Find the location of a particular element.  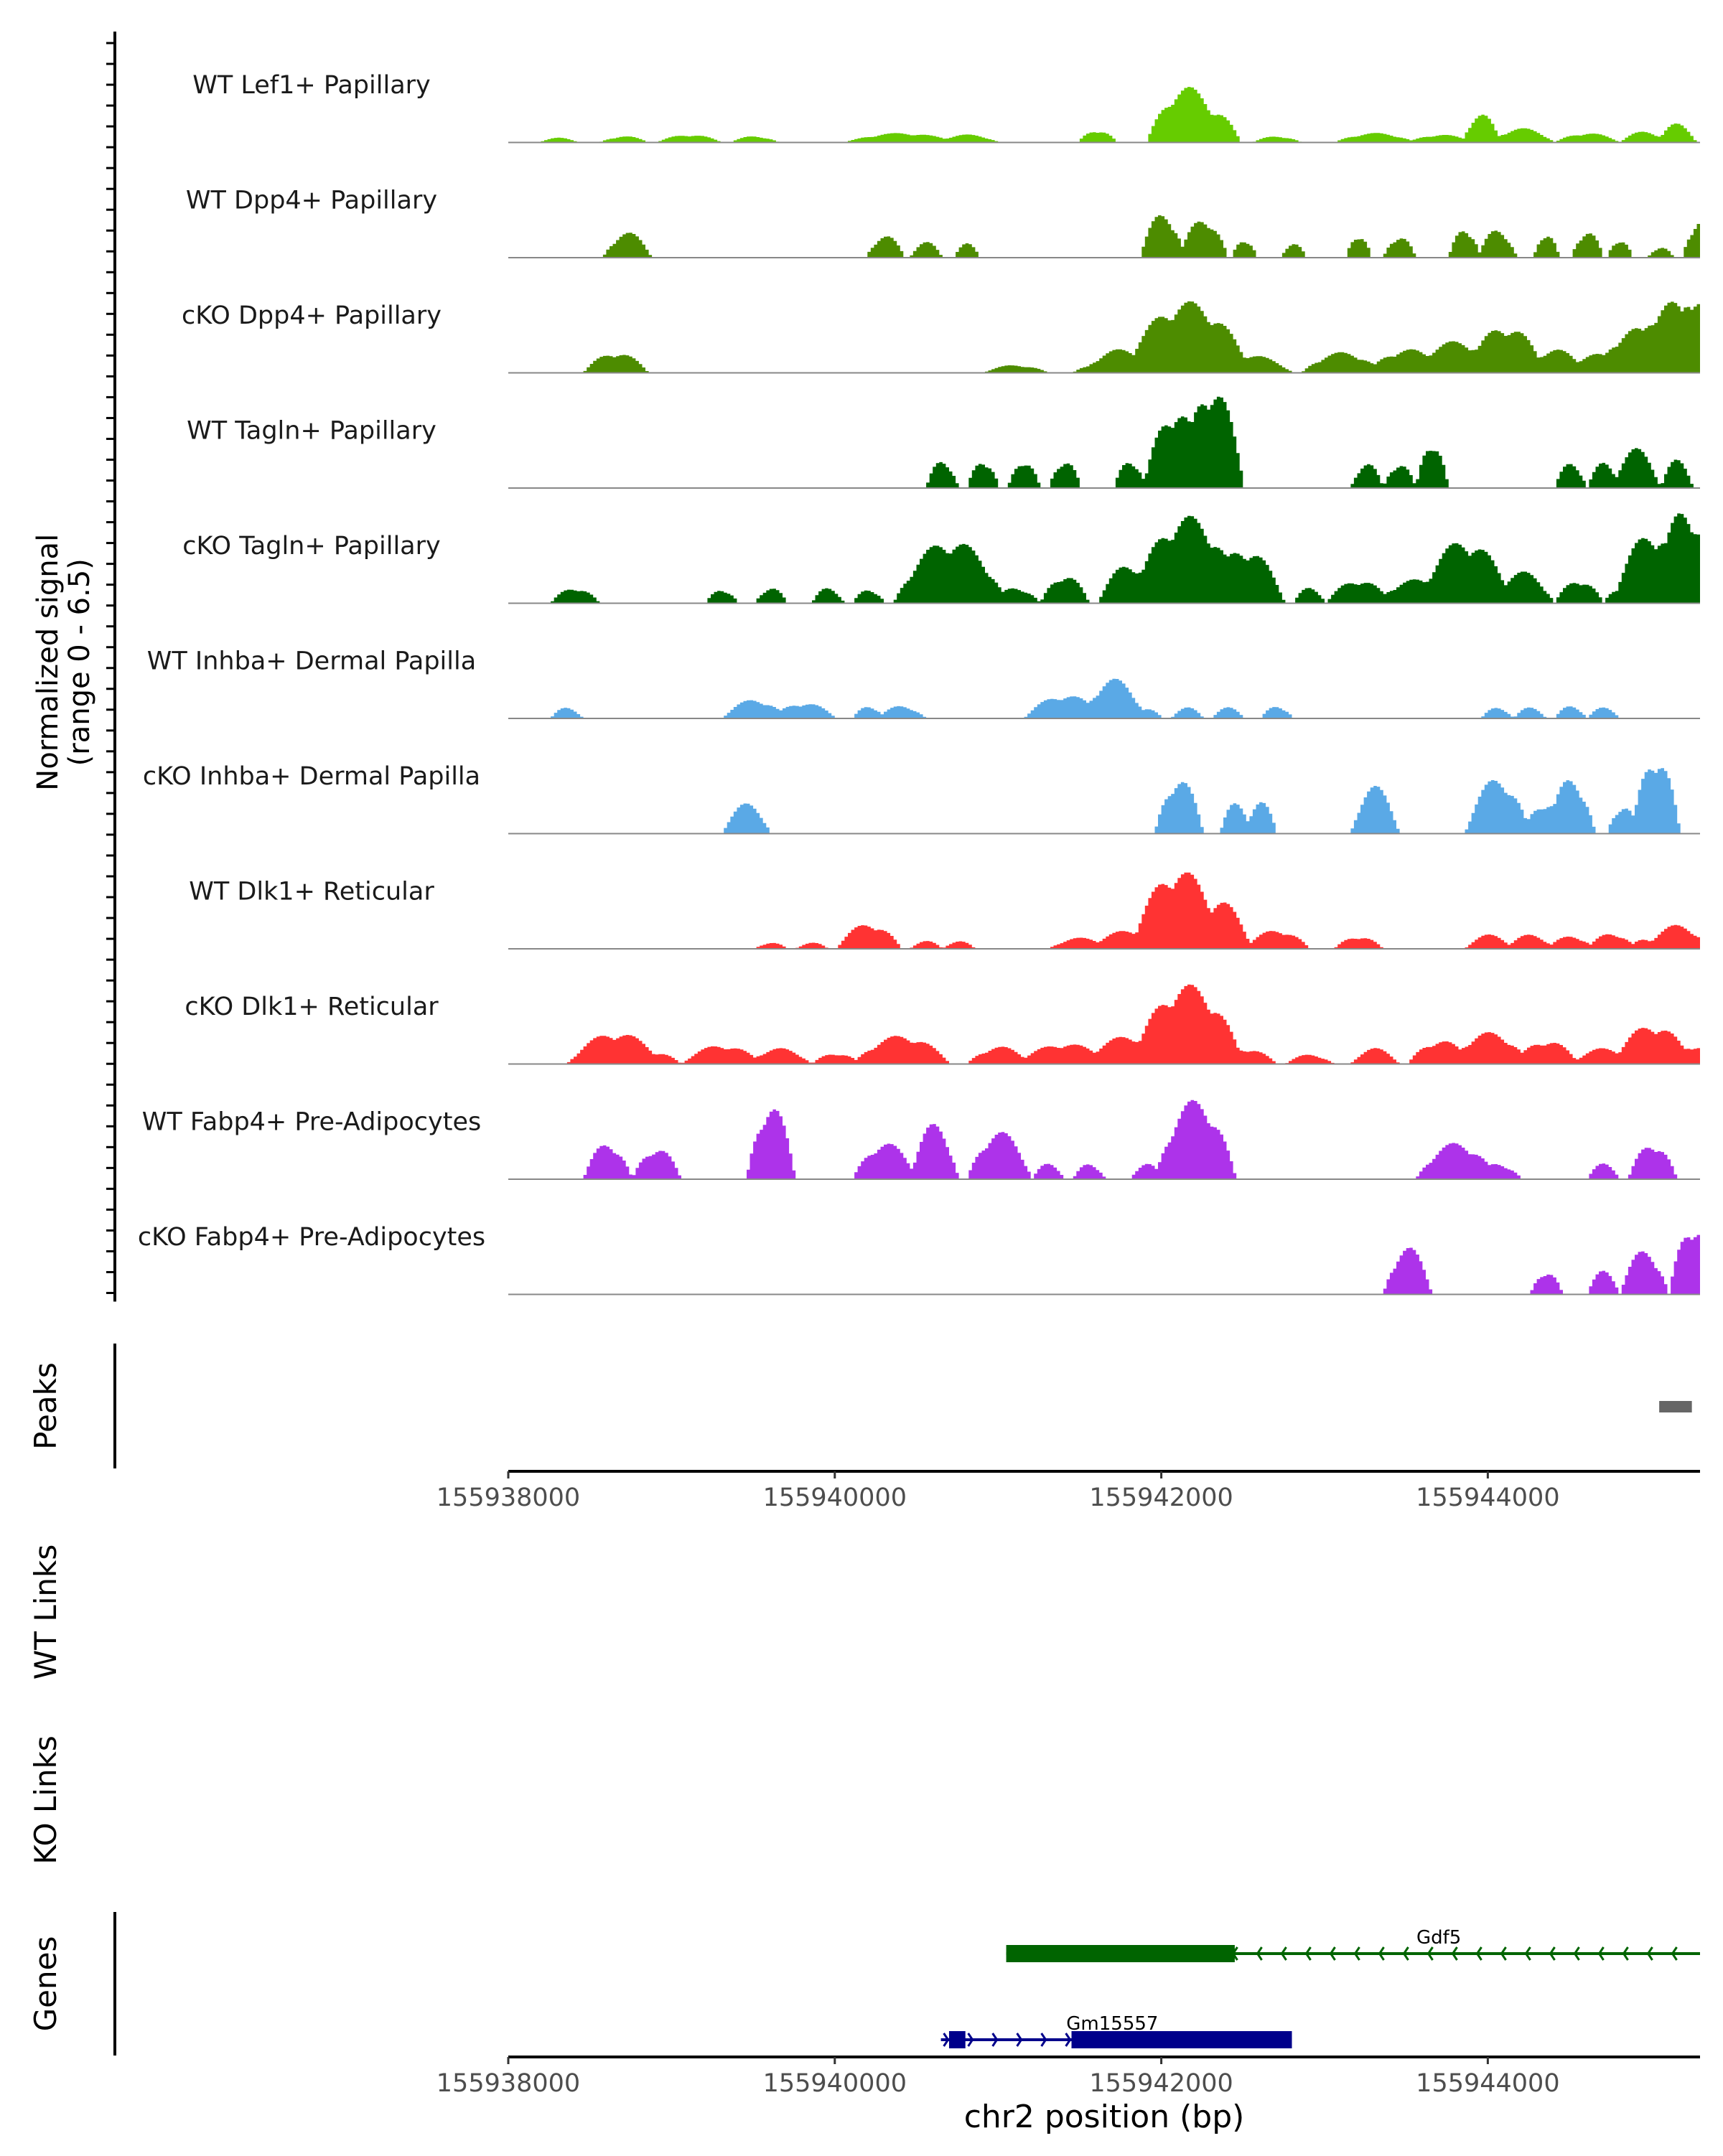

ko-links-label: KO Links is located at coordinates (45, 1800).